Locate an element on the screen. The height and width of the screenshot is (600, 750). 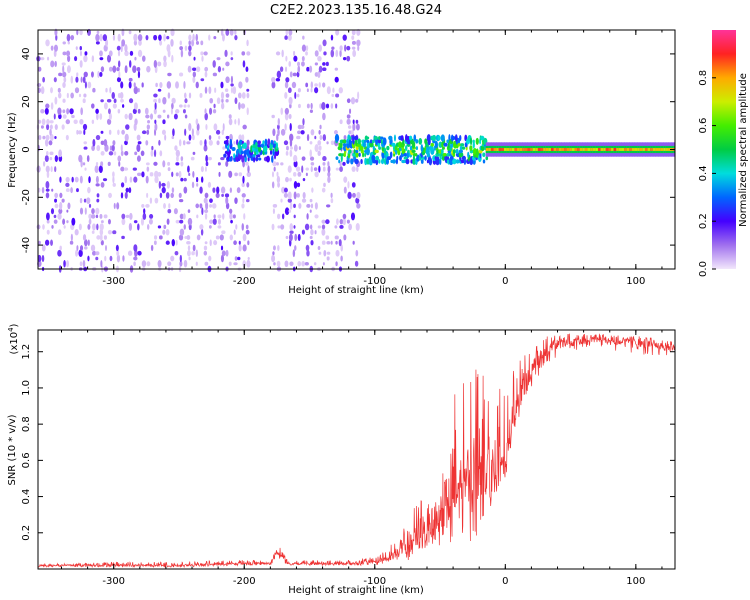
x-tick-label: -300 is located at coordinates (113, 281).